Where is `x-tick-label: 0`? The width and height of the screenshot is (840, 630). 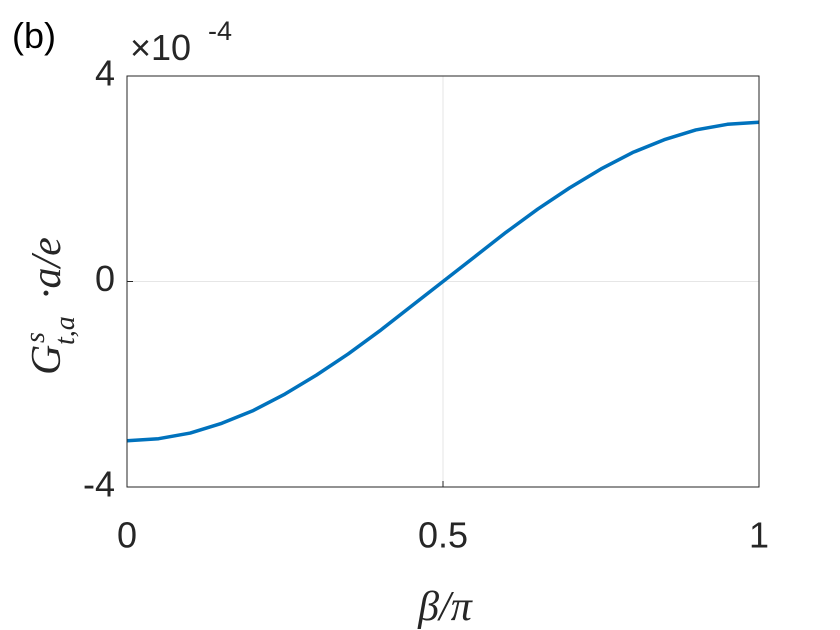 x-tick-label: 0 is located at coordinates (127, 535).